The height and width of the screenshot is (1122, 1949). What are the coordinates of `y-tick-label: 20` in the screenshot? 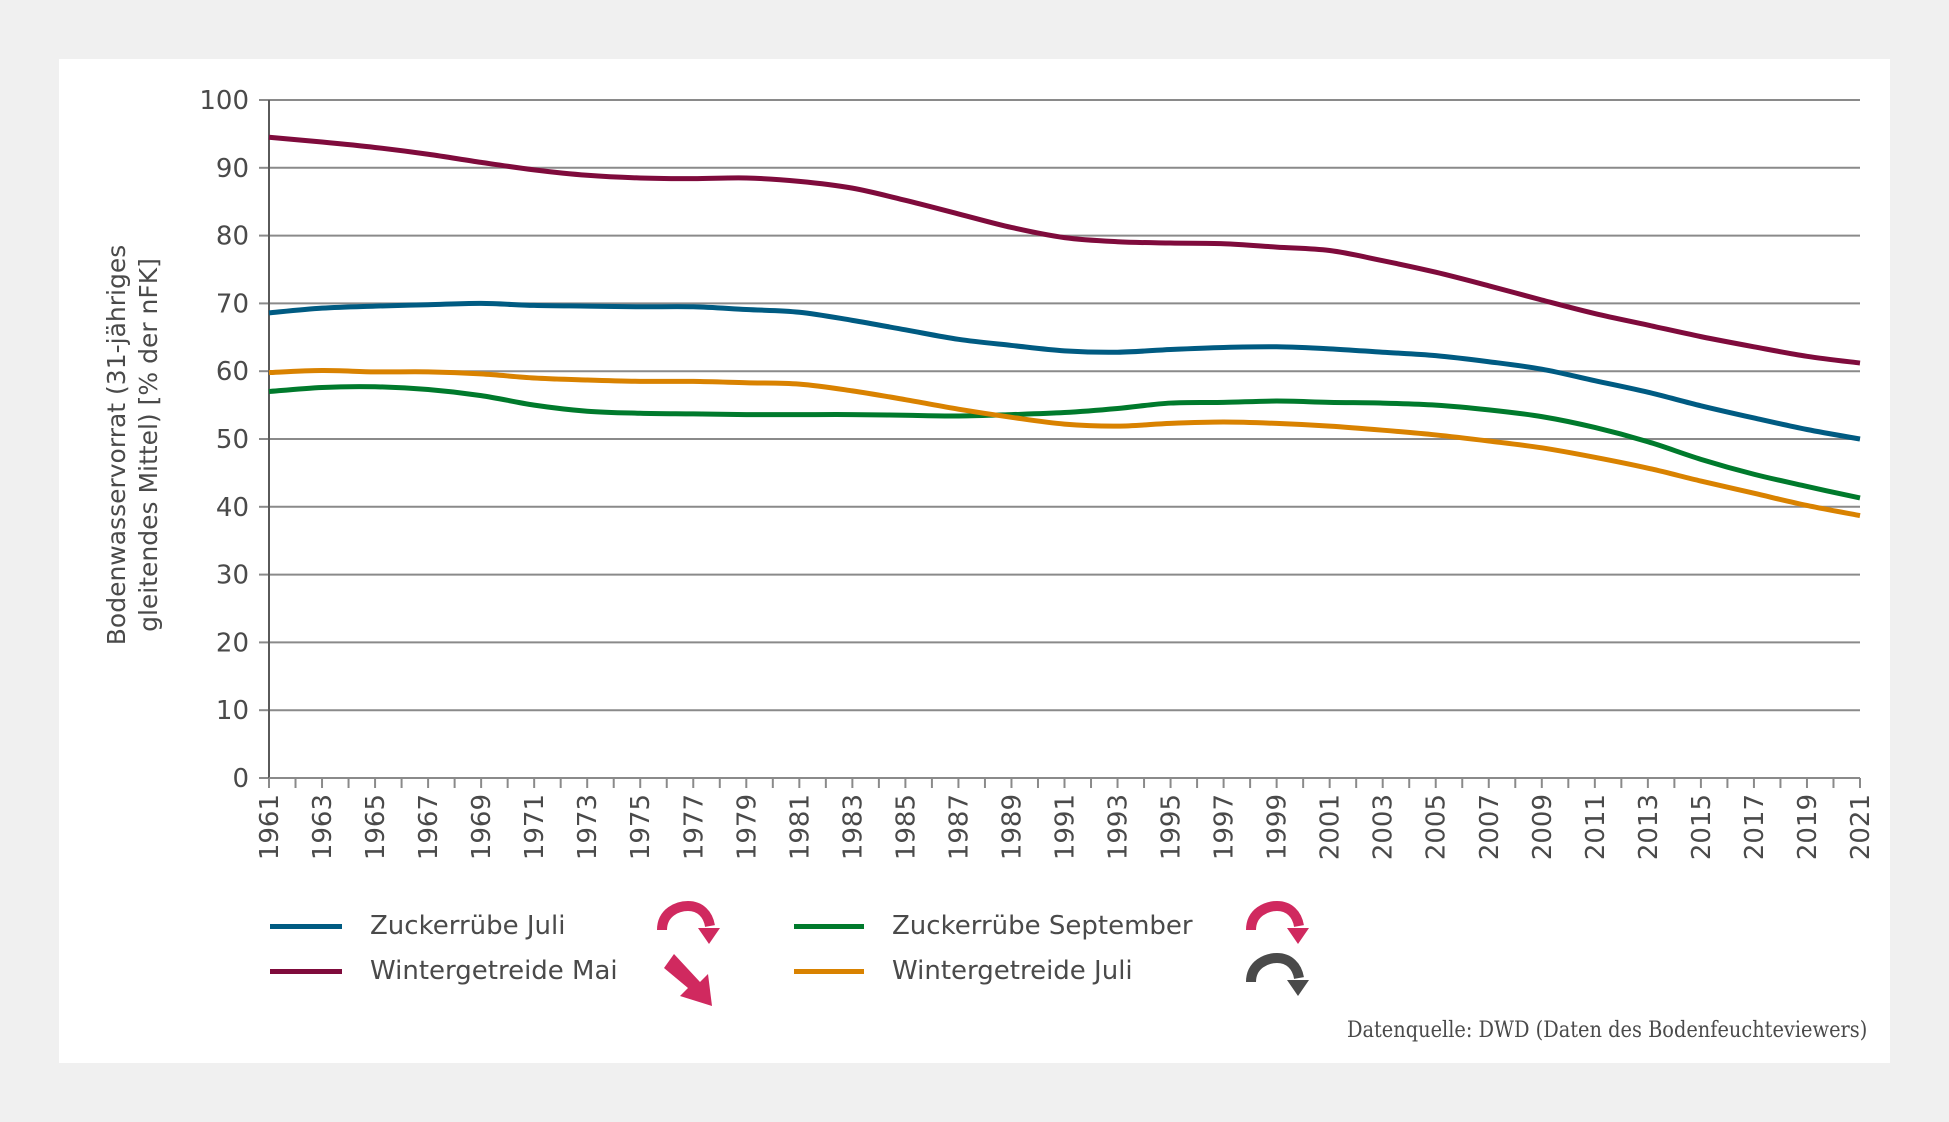 It's located at (232, 643).